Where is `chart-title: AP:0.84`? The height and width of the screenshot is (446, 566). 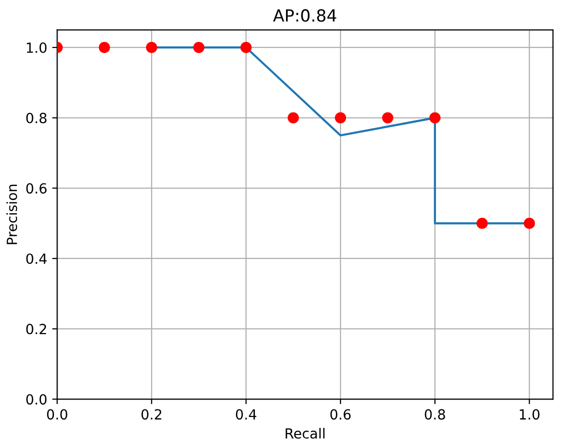 chart-title: AP:0.84 is located at coordinates (304, 15).